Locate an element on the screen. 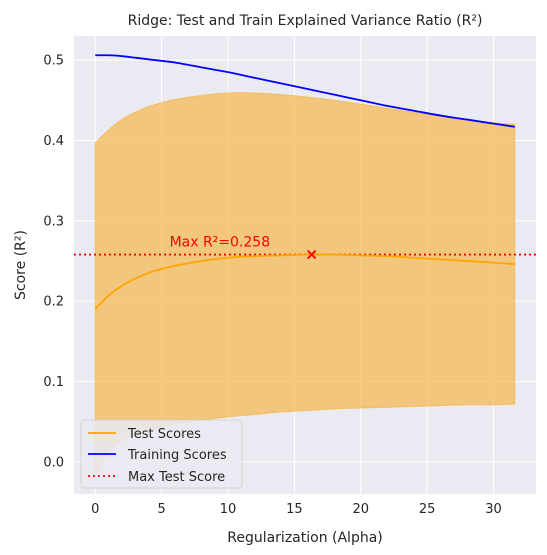 The image size is (547, 555). x-tick-labels: 0 5 10 15 20 25 30 is located at coordinates (296, 509).